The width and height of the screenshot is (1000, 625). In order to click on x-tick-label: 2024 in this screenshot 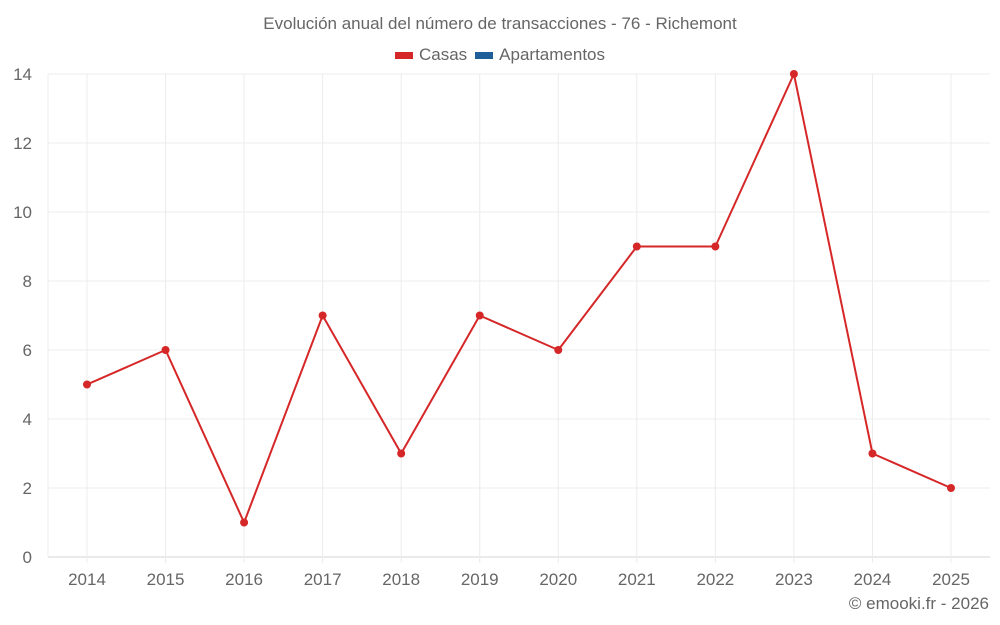, I will do `click(873, 579)`.